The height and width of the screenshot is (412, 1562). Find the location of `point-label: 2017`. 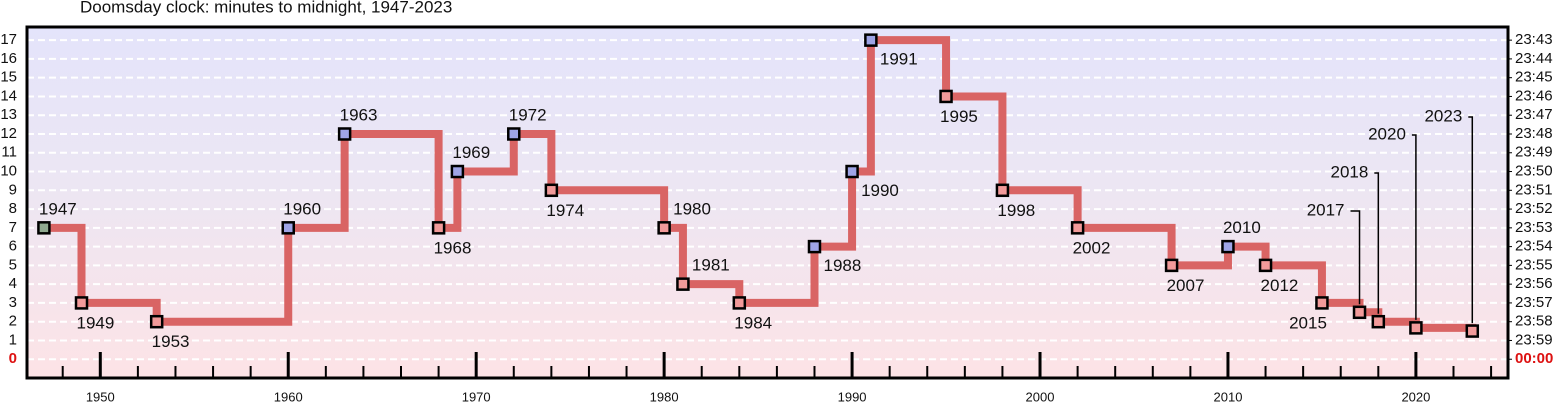

point-label: 2017 is located at coordinates (1326, 209).